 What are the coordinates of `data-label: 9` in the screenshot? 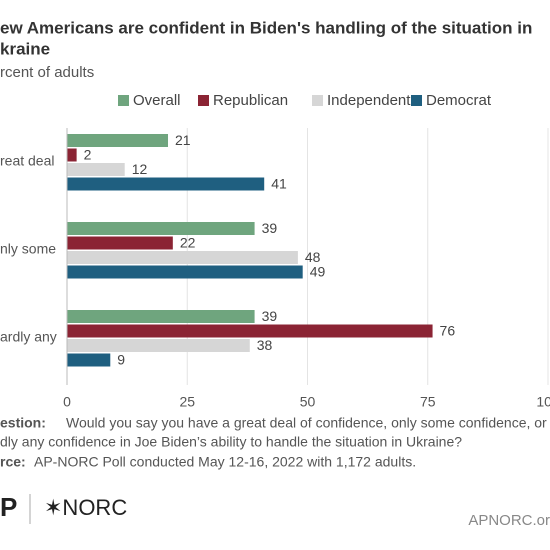 It's located at (121, 360).